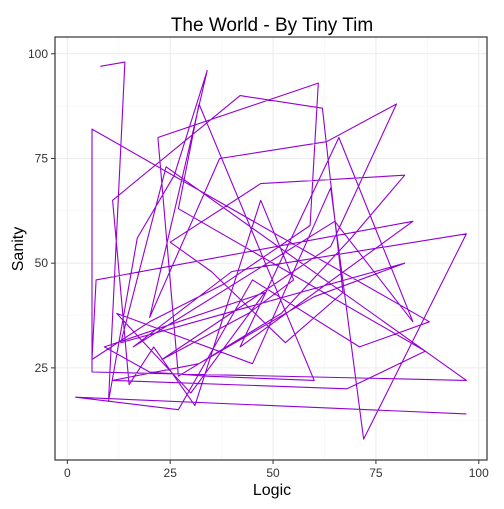 This screenshot has width=504, height=509. What do you see at coordinates (42, 368) in the screenshot?
I see `y-tick-label: 25` at bounding box center [42, 368].